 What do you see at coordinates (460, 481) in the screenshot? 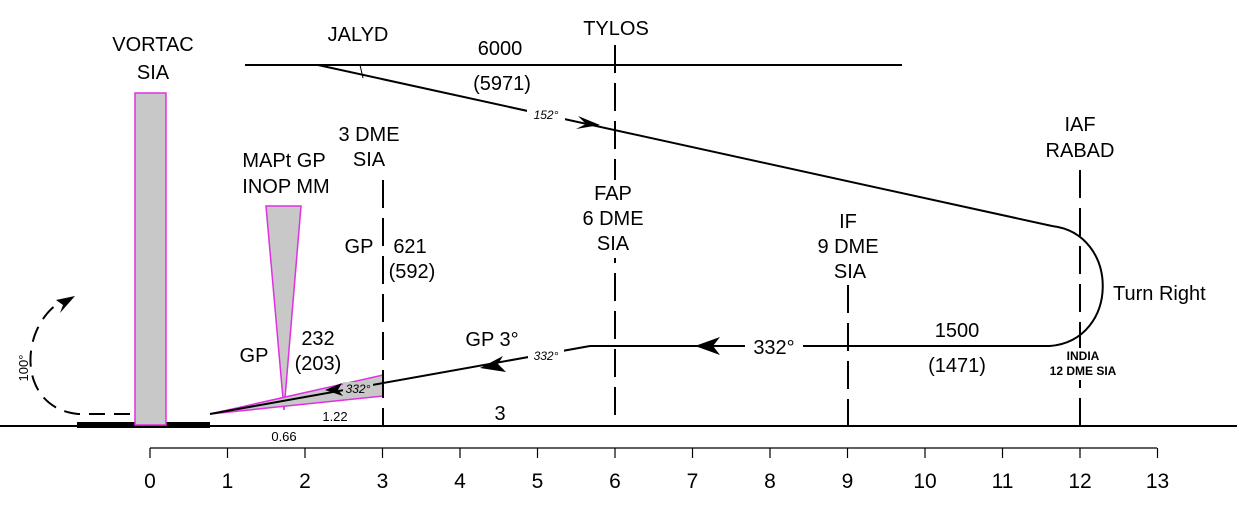
I see `axis-tick-label: 4` at bounding box center [460, 481].